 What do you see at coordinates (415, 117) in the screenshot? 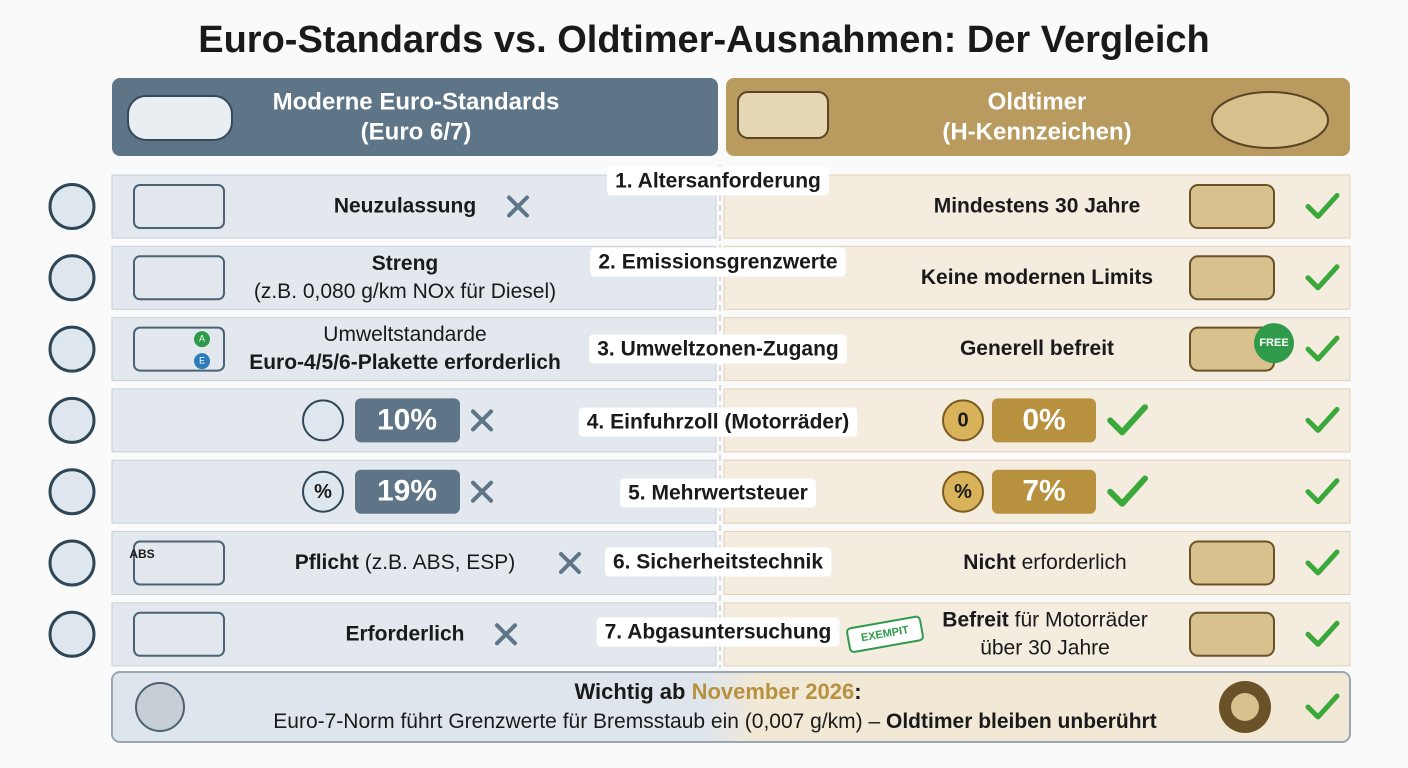
I see `header-left` at bounding box center [415, 117].